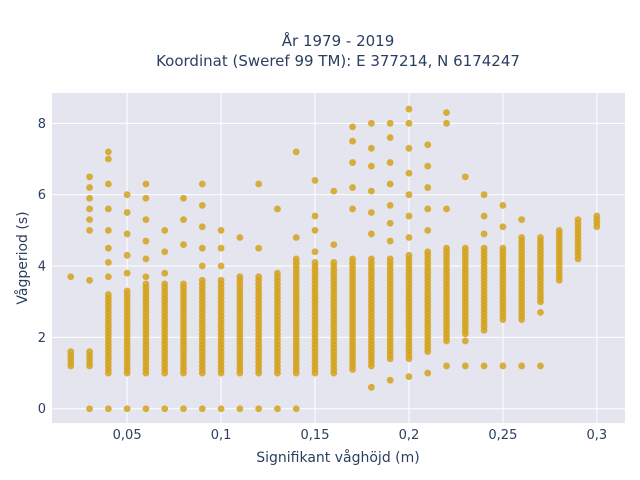 The height and width of the screenshot is (480, 640). Describe the element at coordinates (42, 409) in the screenshot. I see `y-tick-label: 0` at that location.